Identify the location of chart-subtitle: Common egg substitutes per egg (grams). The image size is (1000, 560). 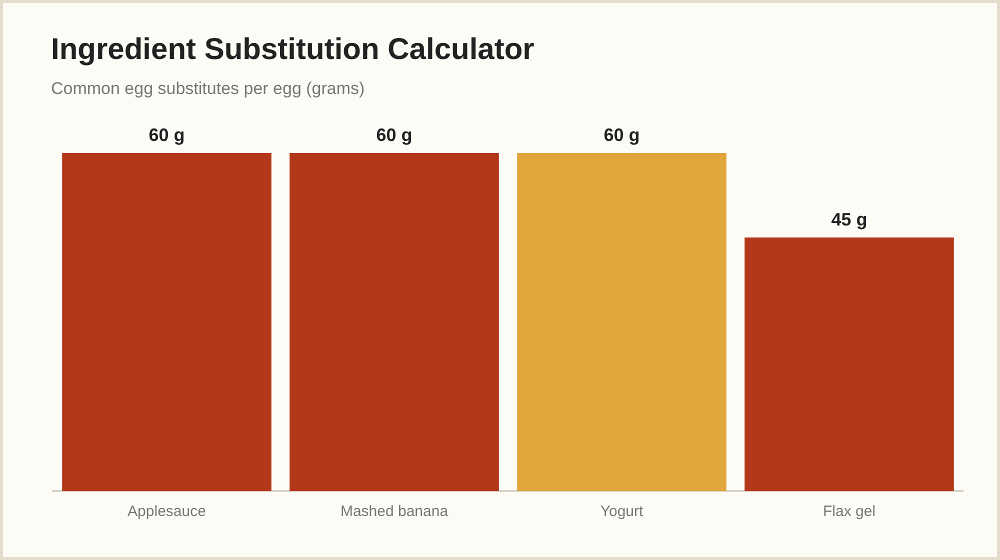
(208, 89).